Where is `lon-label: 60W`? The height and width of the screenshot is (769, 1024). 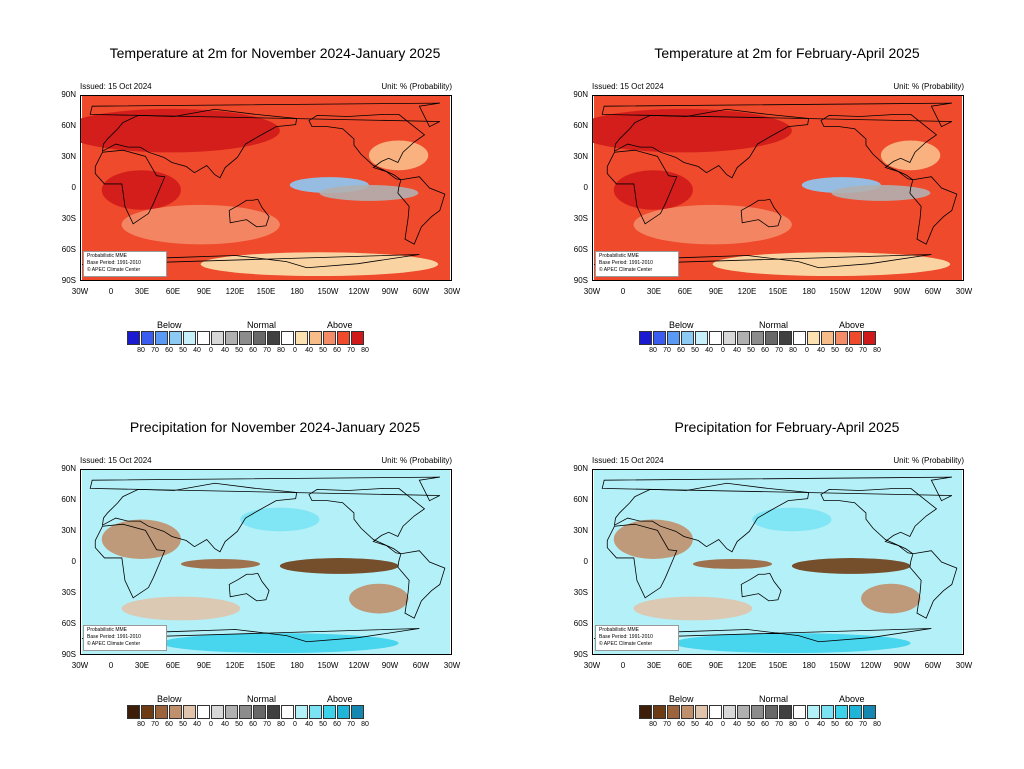 lon-label: 60W is located at coordinates (933, 291).